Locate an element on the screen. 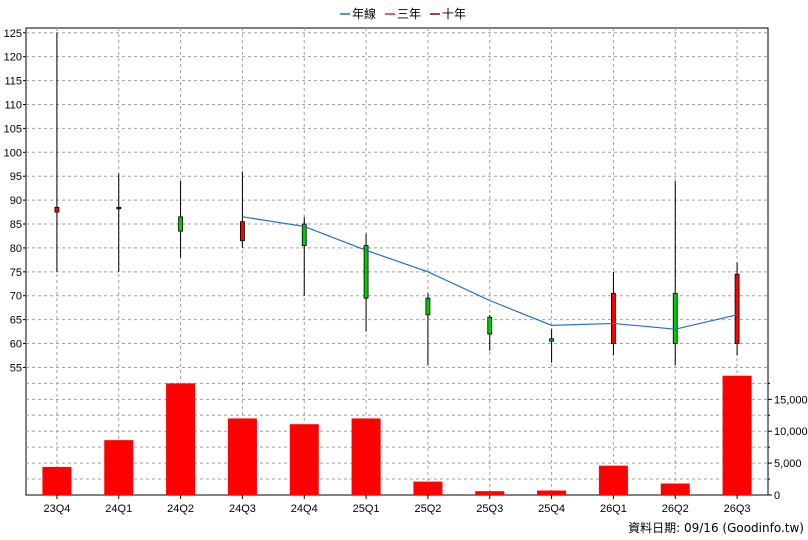 The height and width of the screenshot is (540, 808). volume-tick-label: 15,000 is located at coordinates (791, 400).